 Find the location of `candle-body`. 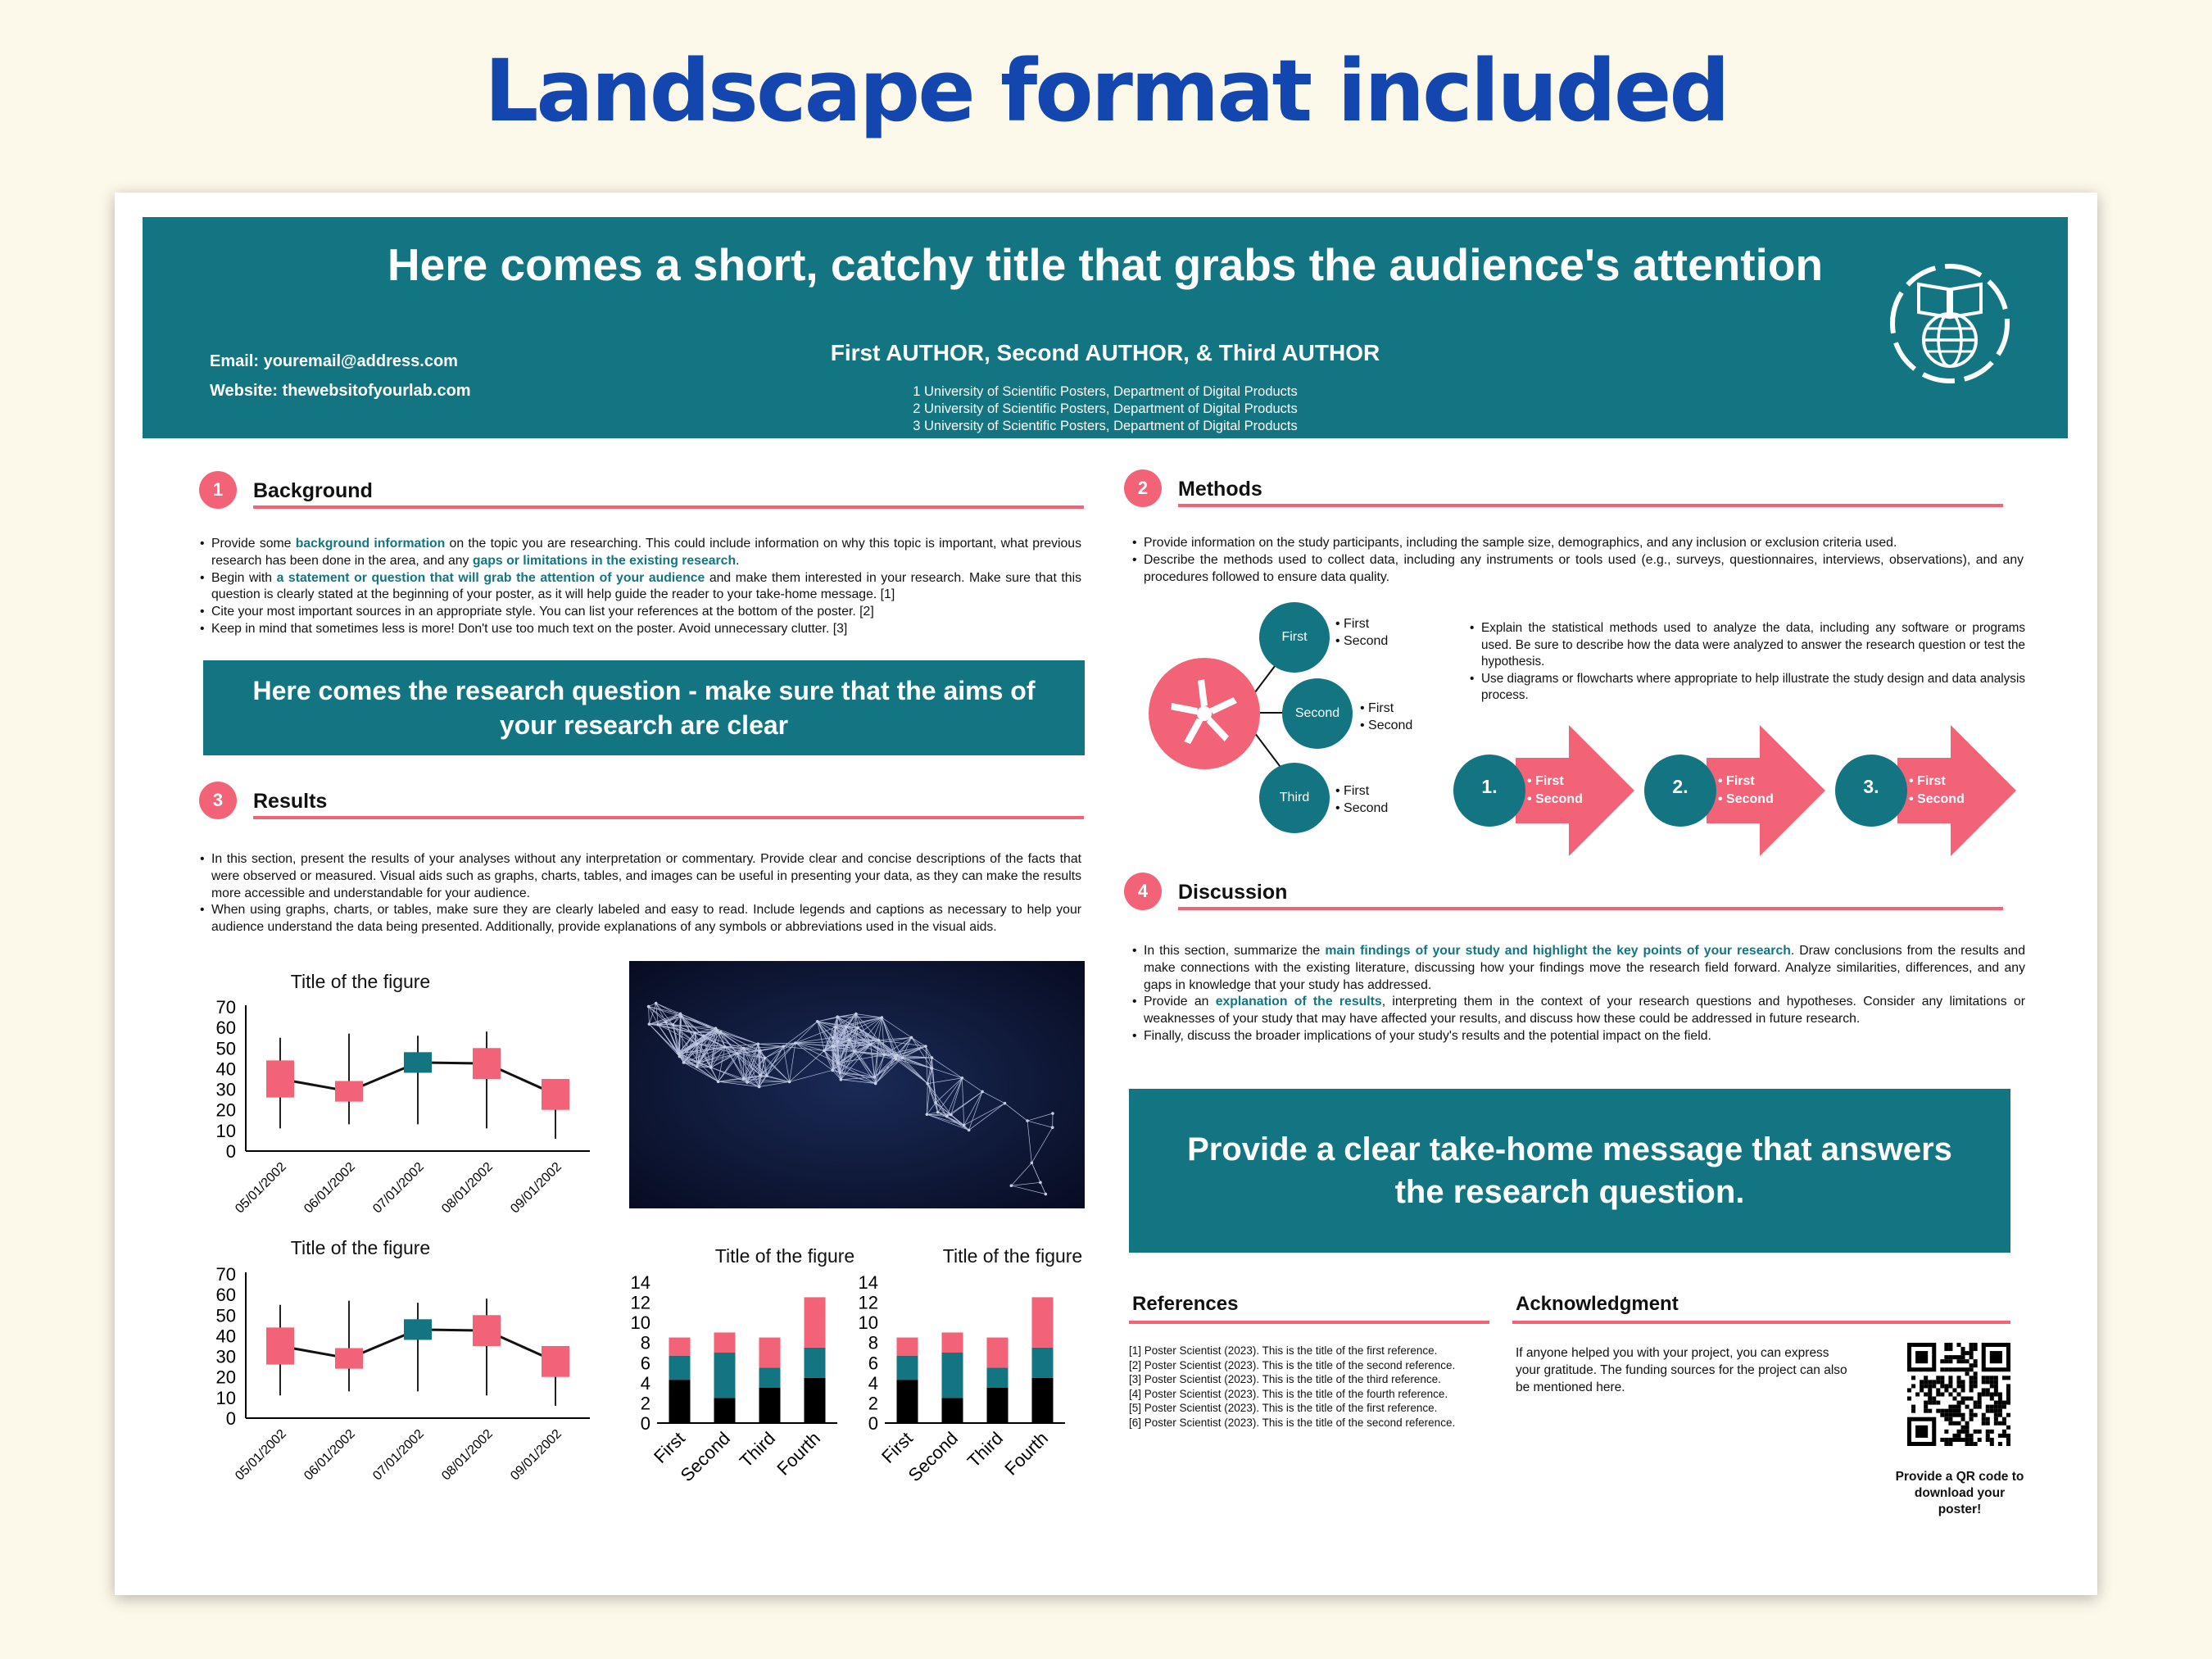

candle-body is located at coordinates (418, 1062).